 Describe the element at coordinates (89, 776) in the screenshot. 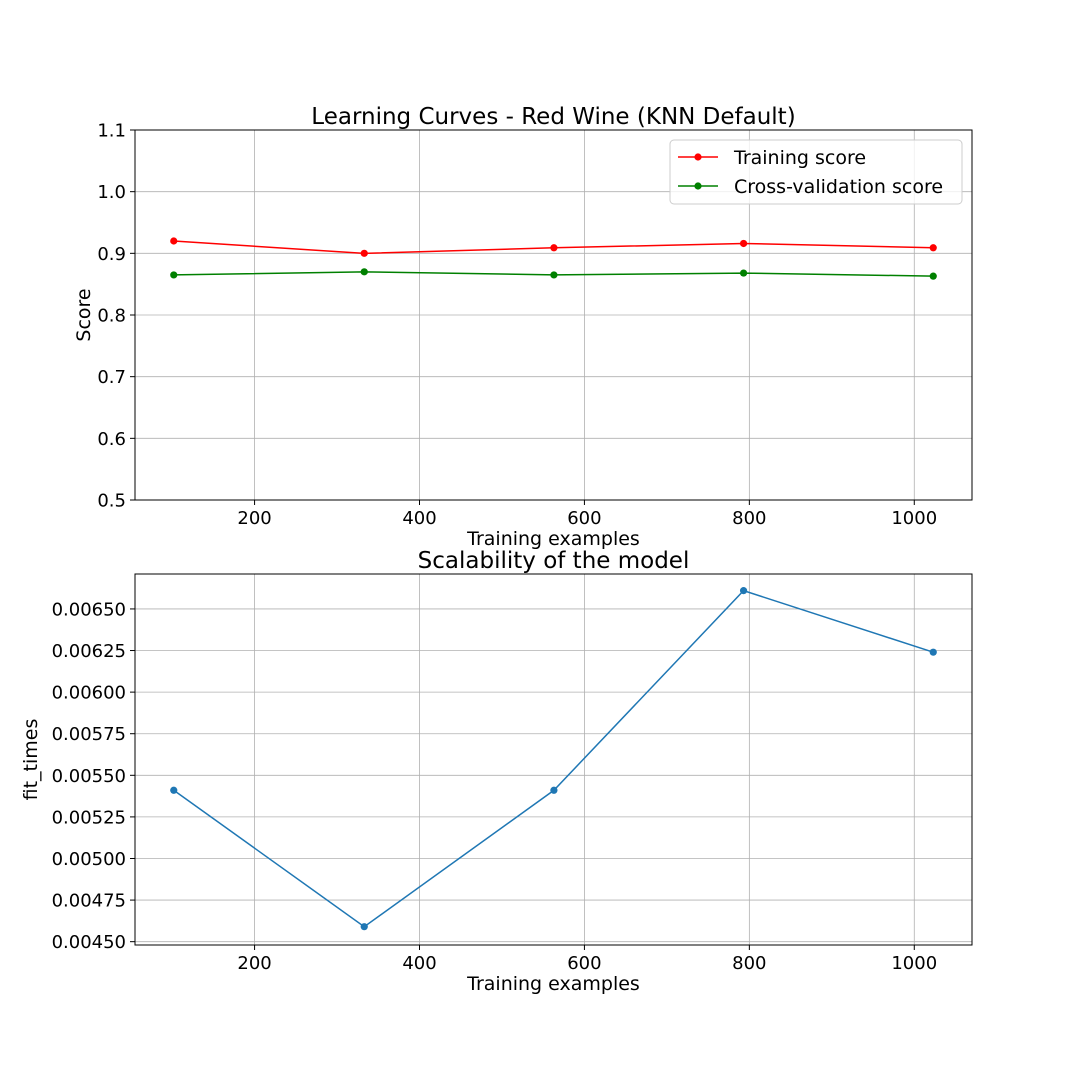

I see `y-tick-label: 0.00550` at that location.